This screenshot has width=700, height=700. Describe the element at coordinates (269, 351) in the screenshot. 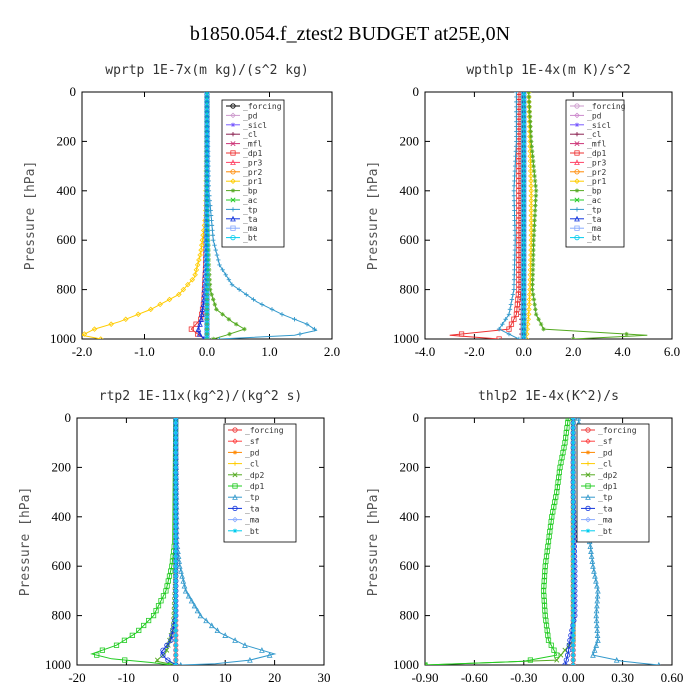

I see `x-tick-label: 1.0` at that location.